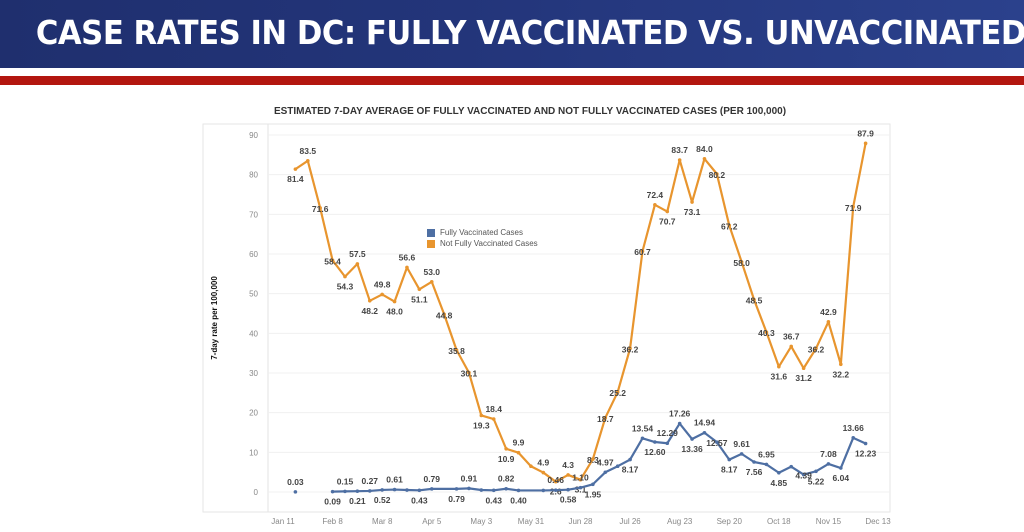  Describe the element at coordinates (456, 499) in the screenshot. I see `data-label-fully-vaccinated-cases: 0.79` at that location.